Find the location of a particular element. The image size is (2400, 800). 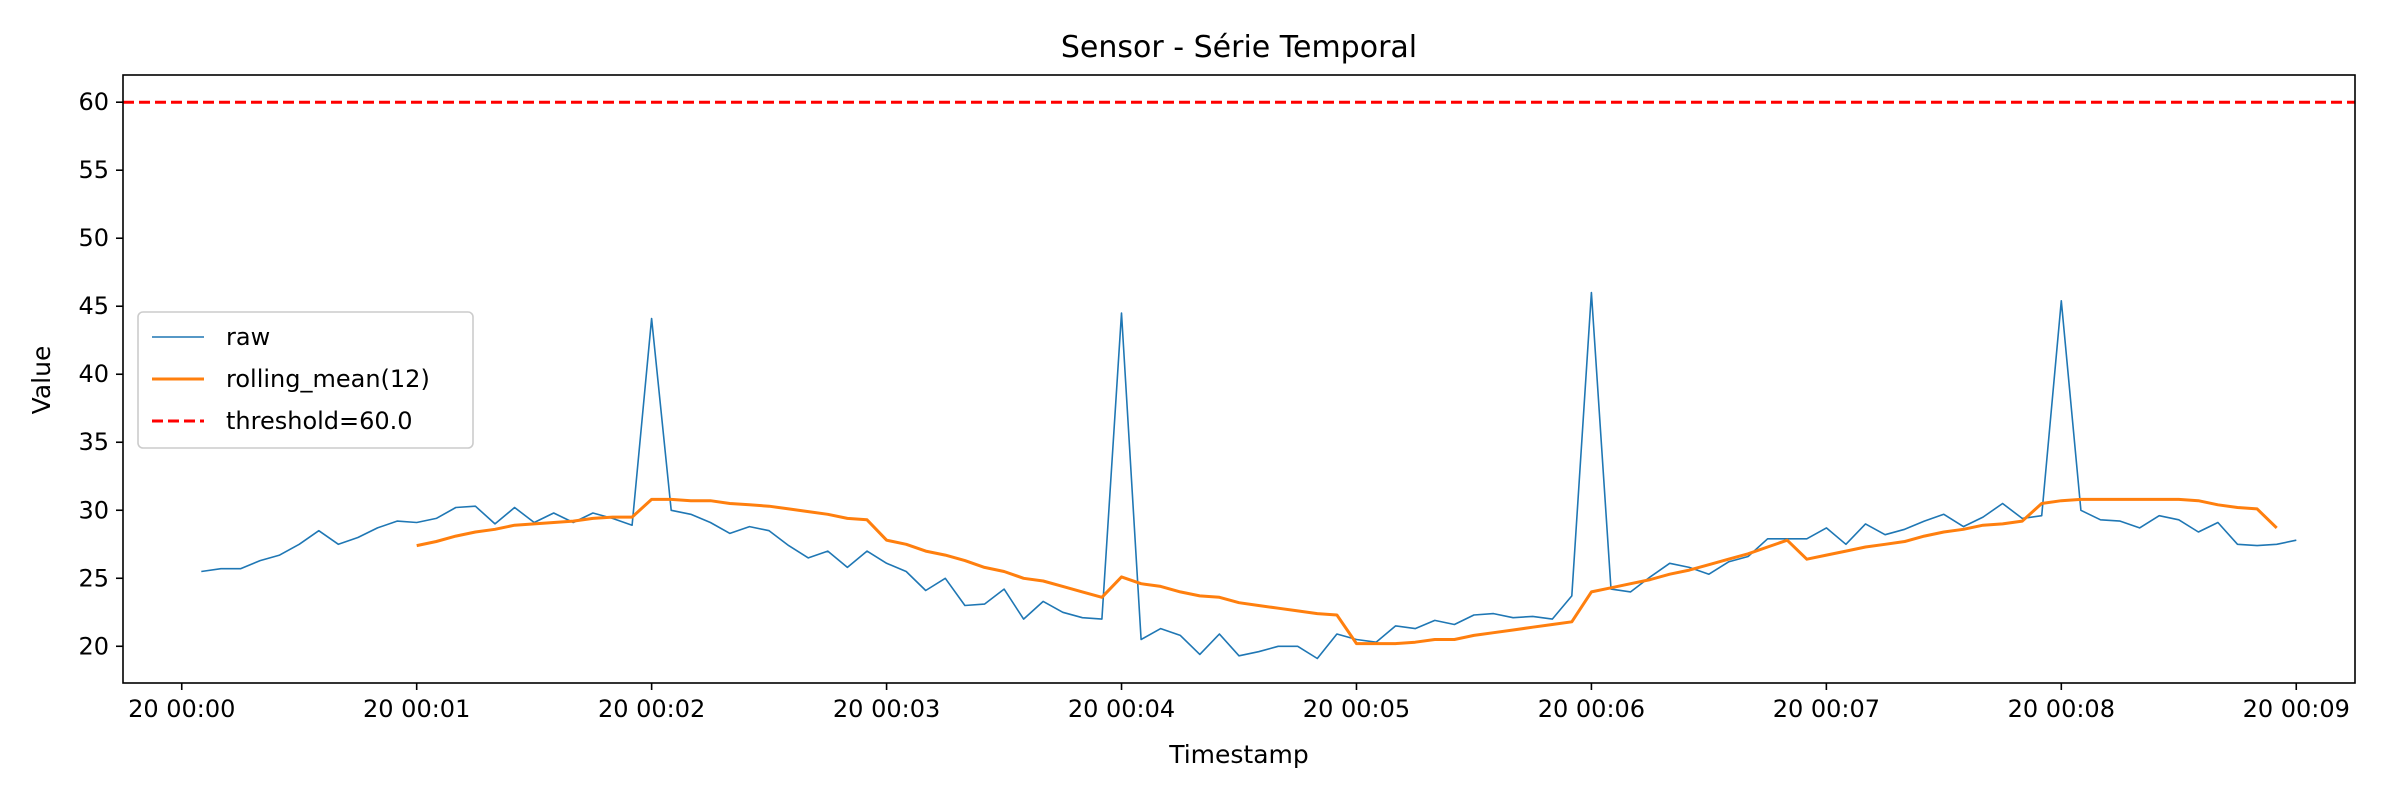

legend-box is located at coordinates (305, 380).